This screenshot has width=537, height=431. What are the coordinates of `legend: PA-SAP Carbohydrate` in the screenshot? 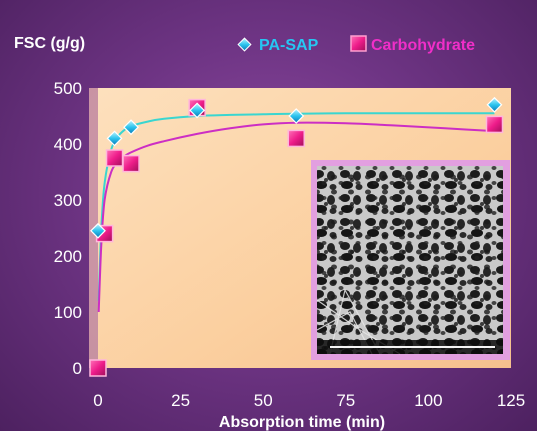 It's located at (356, 44).